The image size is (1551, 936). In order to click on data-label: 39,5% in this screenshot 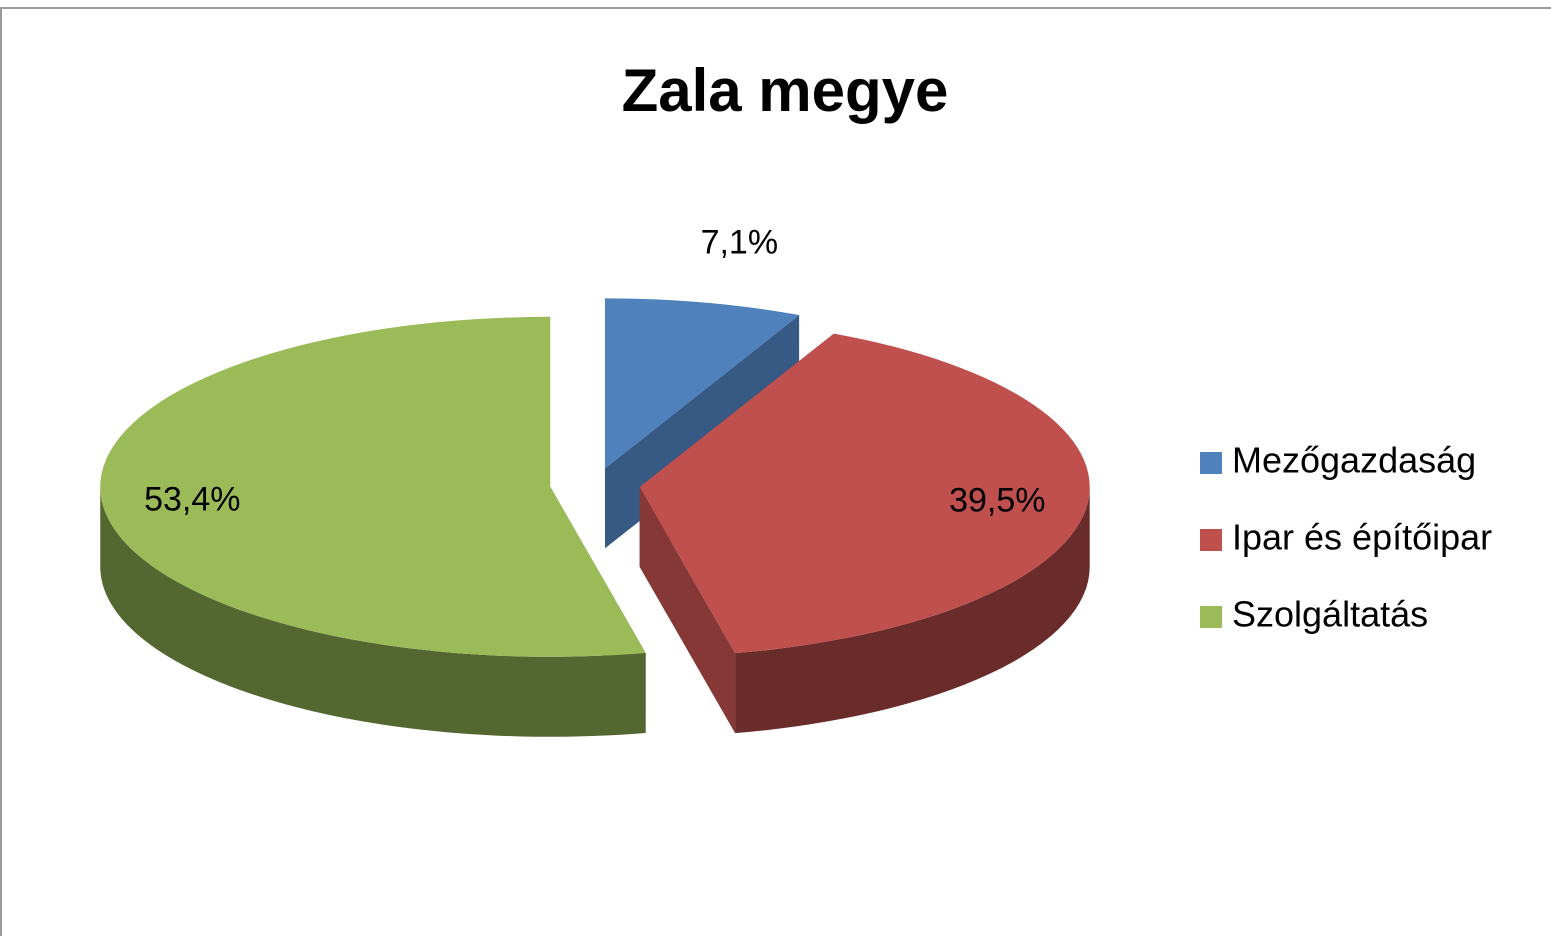, I will do `click(997, 501)`.